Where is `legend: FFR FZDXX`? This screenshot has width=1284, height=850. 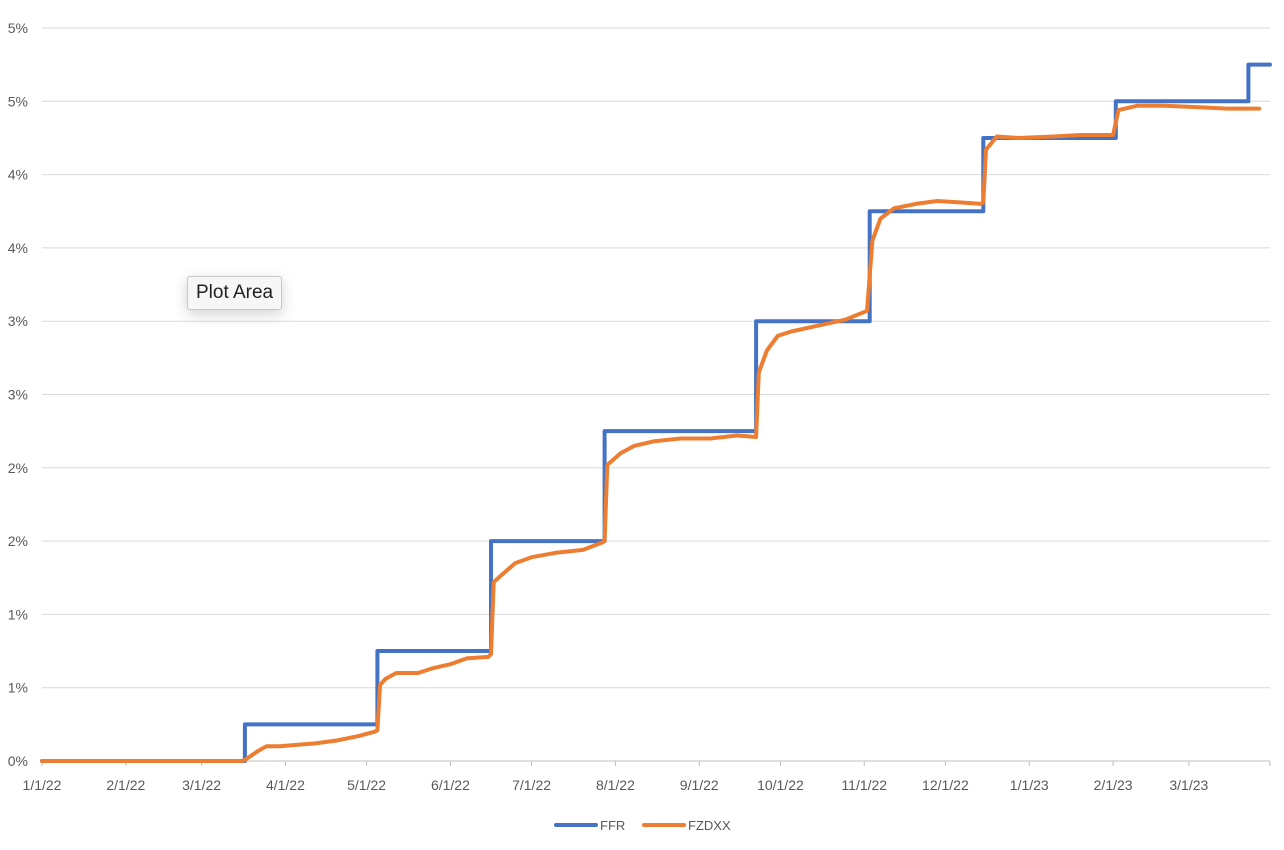
legend: FFR FZDXX is located at coordinates (642, 825).